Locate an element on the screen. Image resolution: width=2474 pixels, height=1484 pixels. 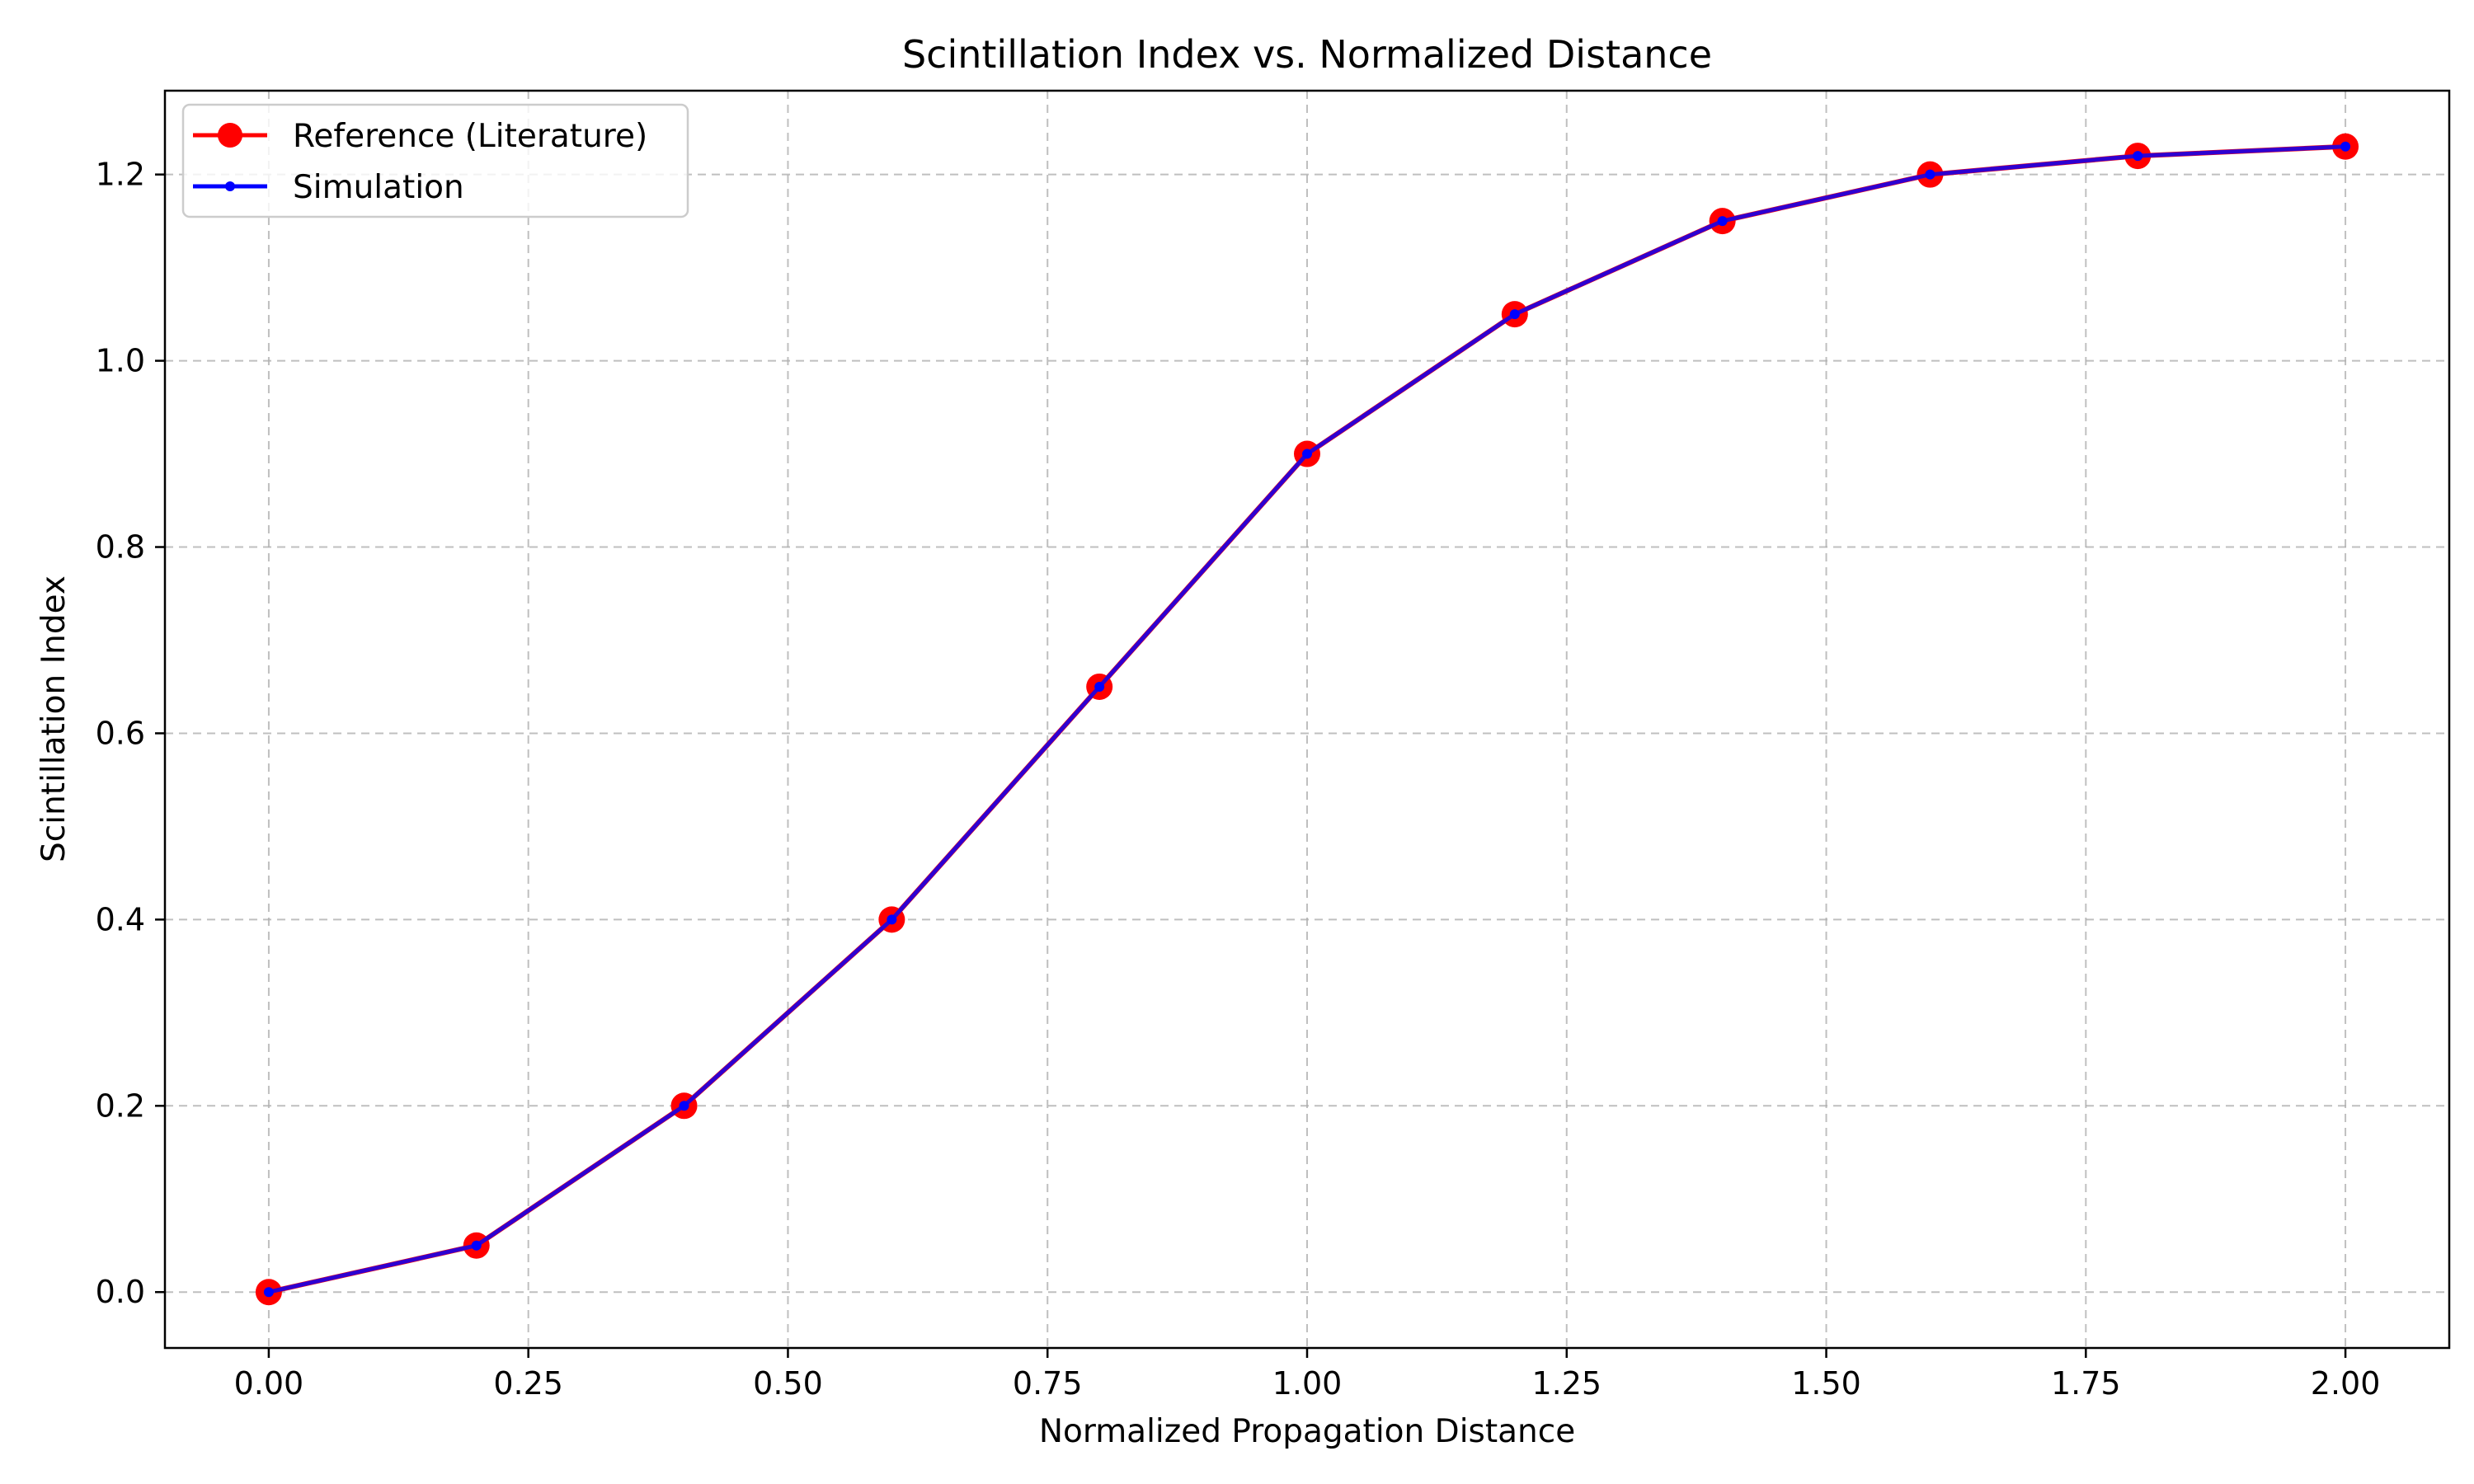
y-tick-label: 0.6 is located at coordinates (120, 733).